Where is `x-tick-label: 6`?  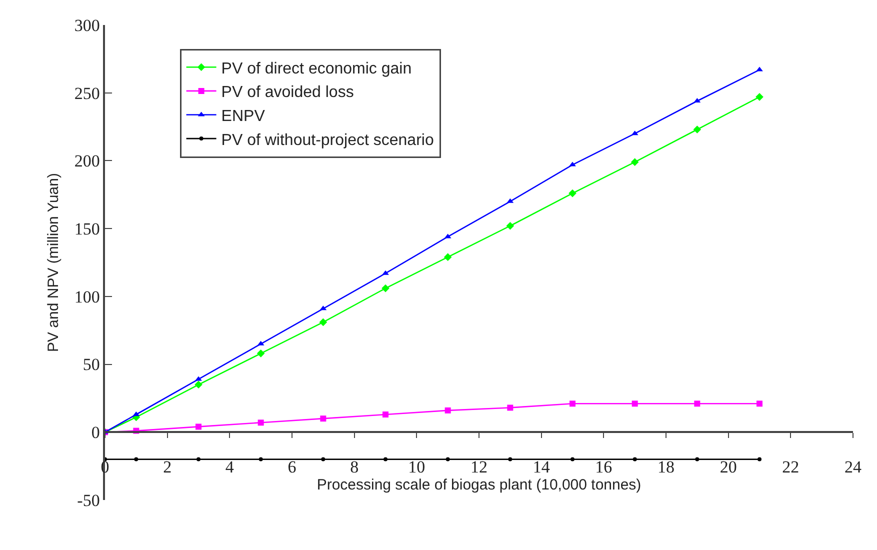 x-tick-label: 6 is located at coordinates (292, 466).